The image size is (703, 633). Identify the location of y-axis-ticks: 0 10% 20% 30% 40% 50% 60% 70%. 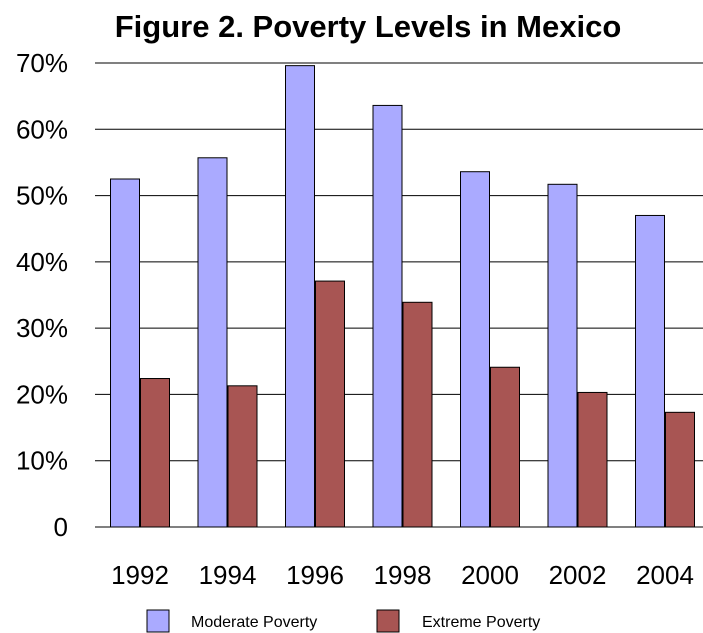
(42, 295).